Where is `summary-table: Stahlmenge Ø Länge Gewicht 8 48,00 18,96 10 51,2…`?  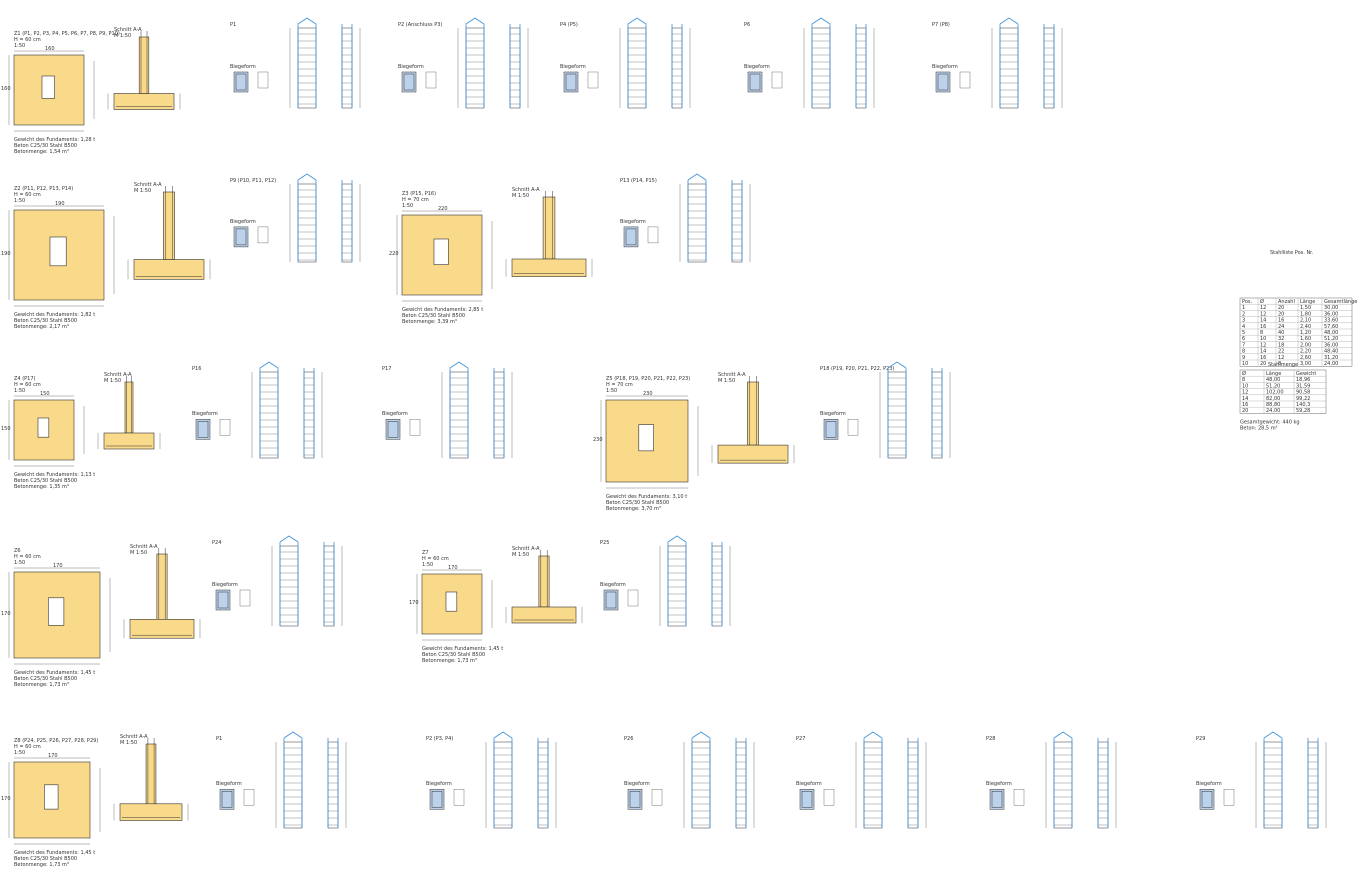 summary-table: Stahlmenge Ø Länge Gewicht 8 48,00 18,96 10 51,2… is located at coordinates (1283, 396).